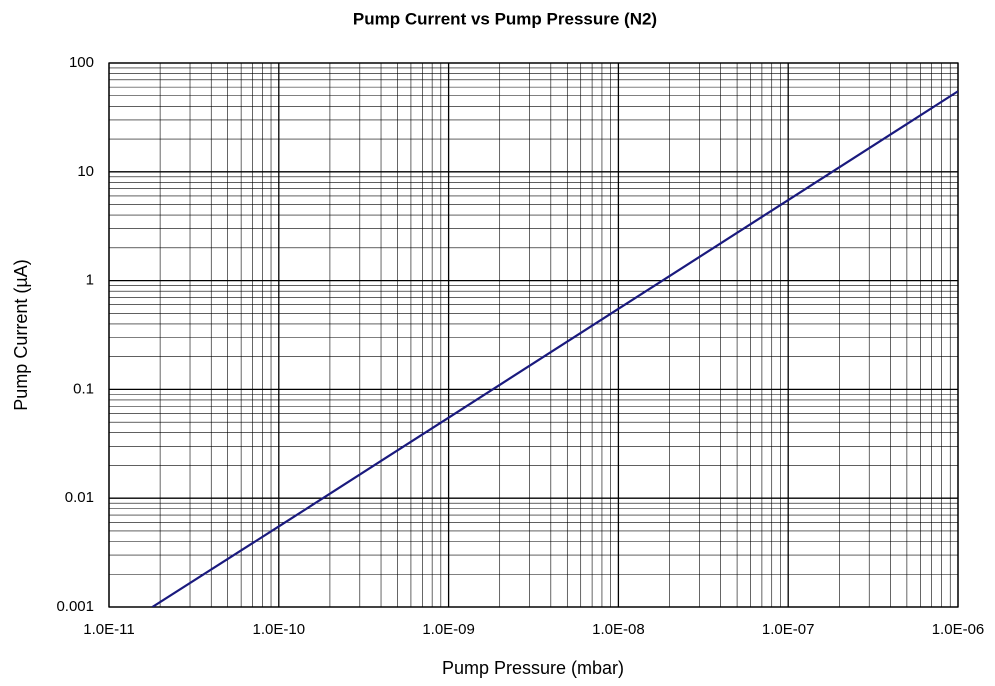  I want to click on x-tick-label: 1.0E-10, so click(279, 629).